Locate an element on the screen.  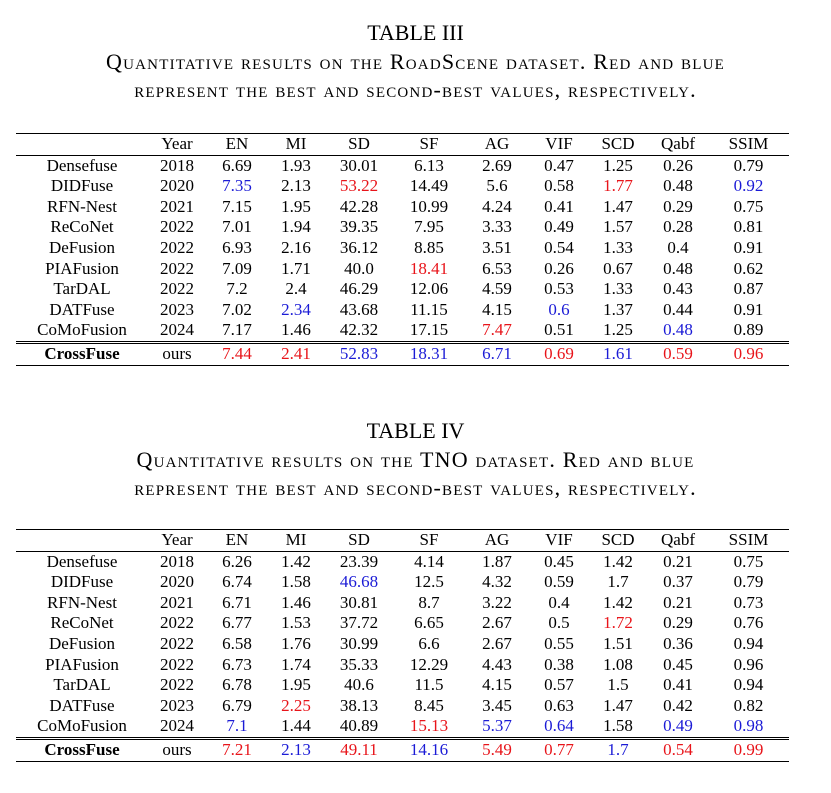
metric-cell: 1.87 is located at coordinates (497, 561).